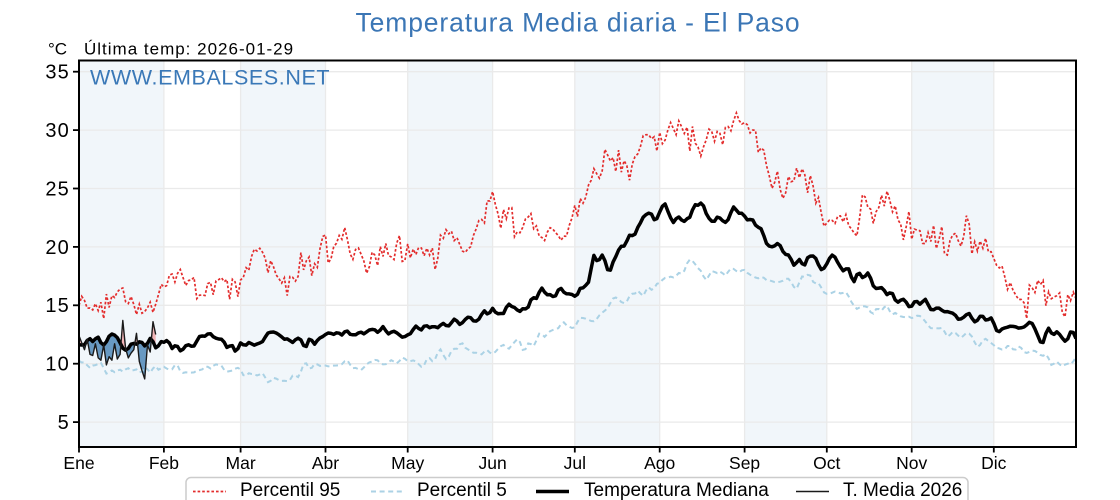 Image resolution: width=1120 pixels, height=500 pixels. What do you see at coordinates (902, 490) in the screenshot?
I see `svg-text: T. Media 2026` at bounding box center [902, 490].